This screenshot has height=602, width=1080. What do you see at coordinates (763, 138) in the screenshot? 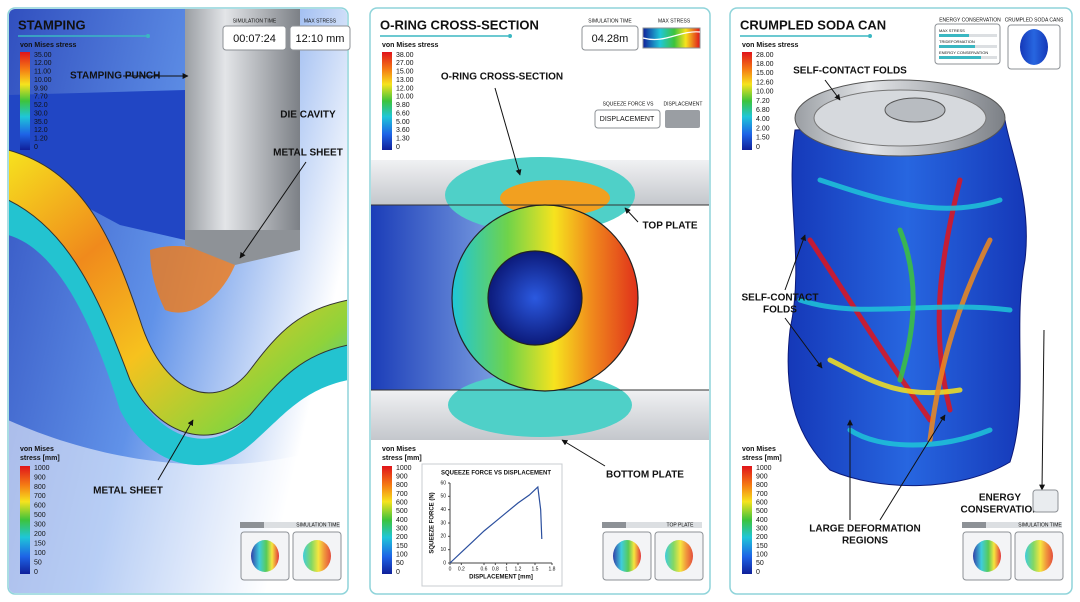
I see `legend-label: 1.50` at bounding box center [763, 138].